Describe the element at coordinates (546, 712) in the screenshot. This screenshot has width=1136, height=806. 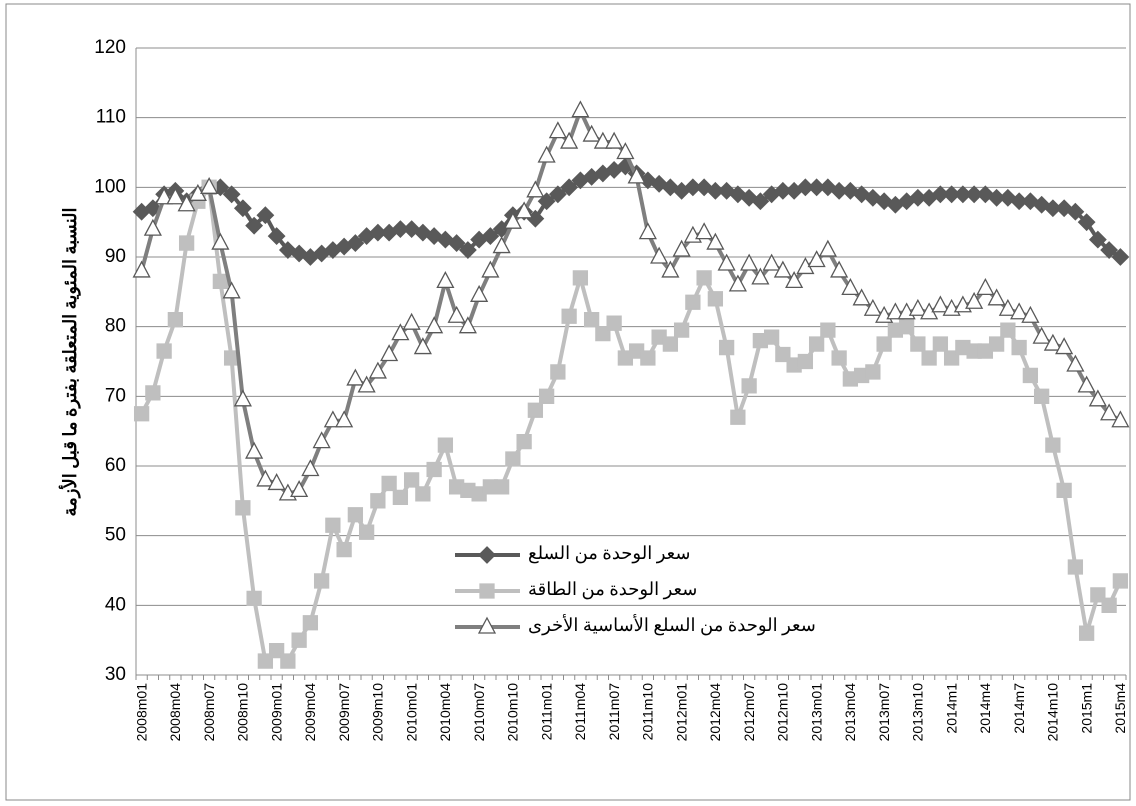
I see `x-tick-label: 2011m01` at that location.